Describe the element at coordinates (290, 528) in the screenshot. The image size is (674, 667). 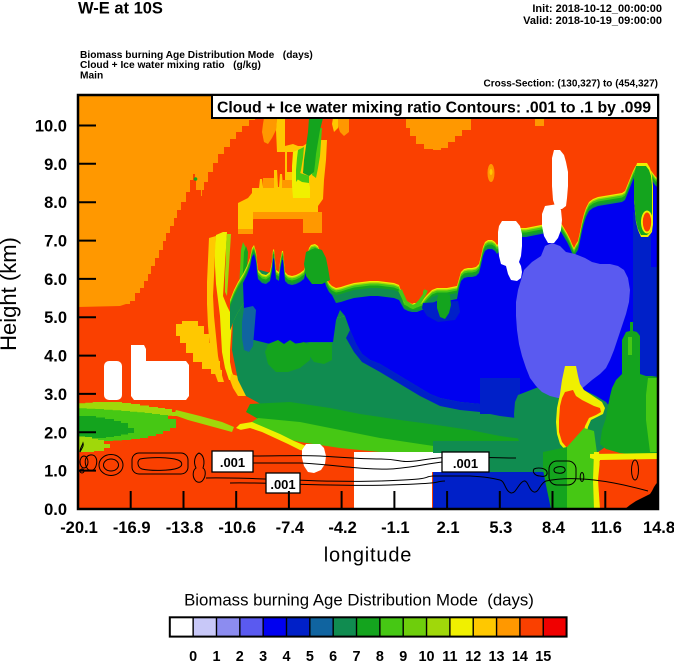
I see `svg-text: -7.4` at that location.